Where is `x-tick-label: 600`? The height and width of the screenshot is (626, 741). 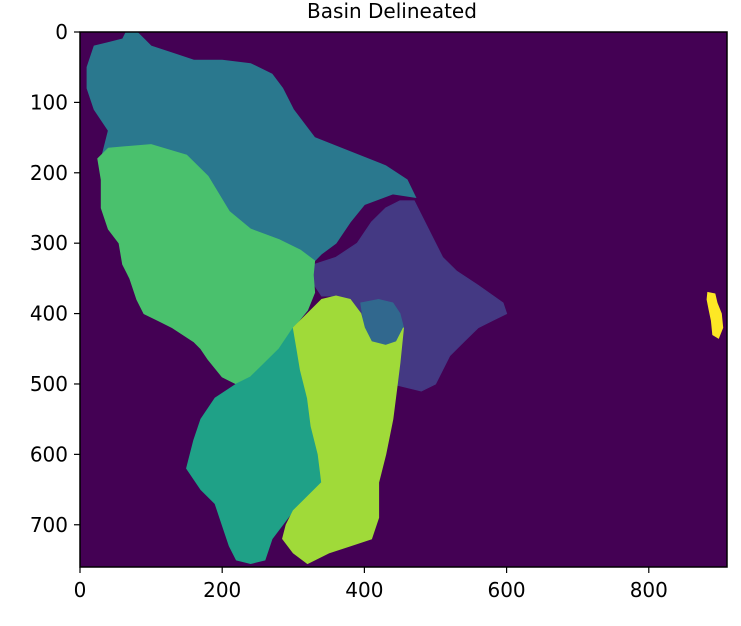
x-tick-label: 600 is located at coordinates (506, 590).